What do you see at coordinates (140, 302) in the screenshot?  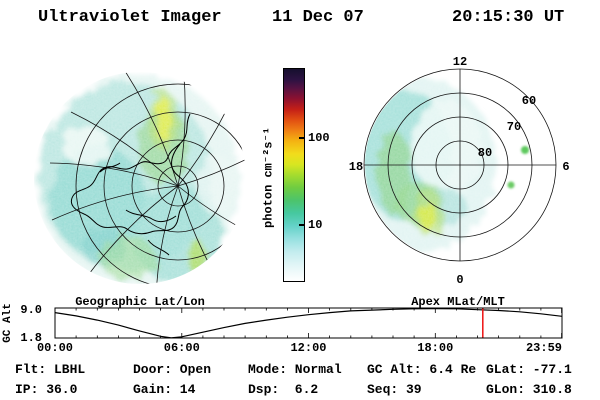 I see `geo-plot-caption: Geographic Lat/Lon` at bounding box center [140, 302].